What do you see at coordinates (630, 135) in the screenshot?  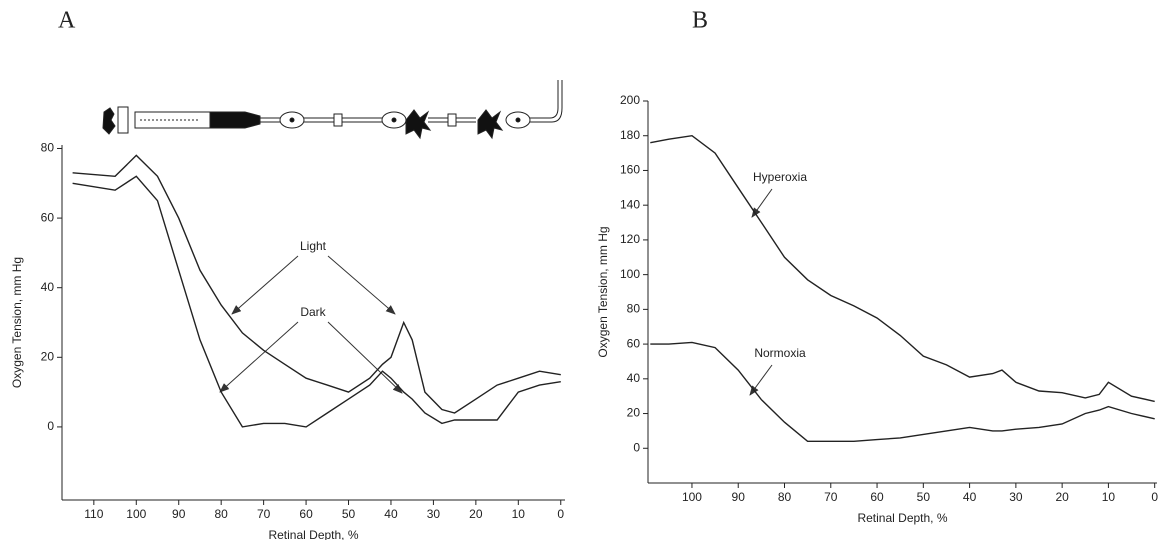 I see `y-tick-label: 180` at bounding box center [630, 135].